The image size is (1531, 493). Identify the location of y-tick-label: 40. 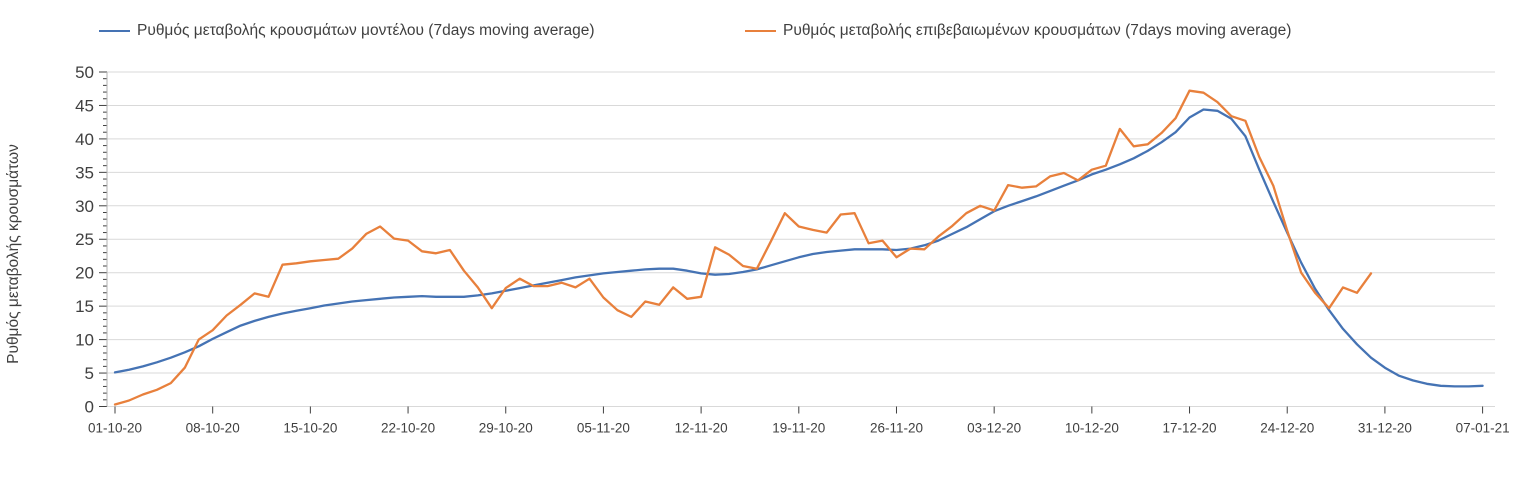
(84, 139).